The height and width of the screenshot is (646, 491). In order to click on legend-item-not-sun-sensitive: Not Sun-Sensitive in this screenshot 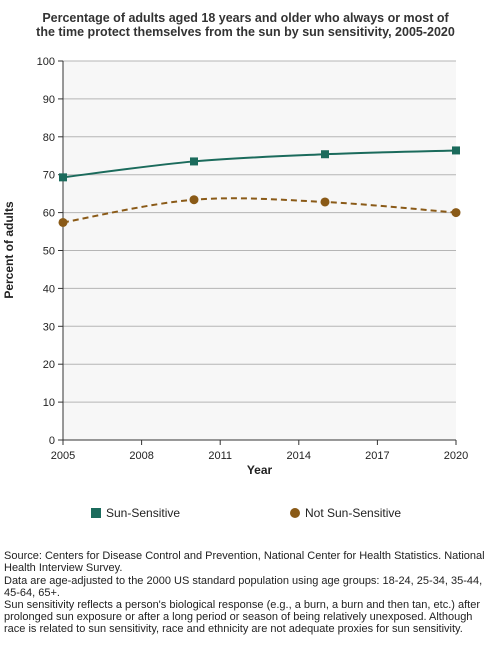, I will do `click(345, 513)`.